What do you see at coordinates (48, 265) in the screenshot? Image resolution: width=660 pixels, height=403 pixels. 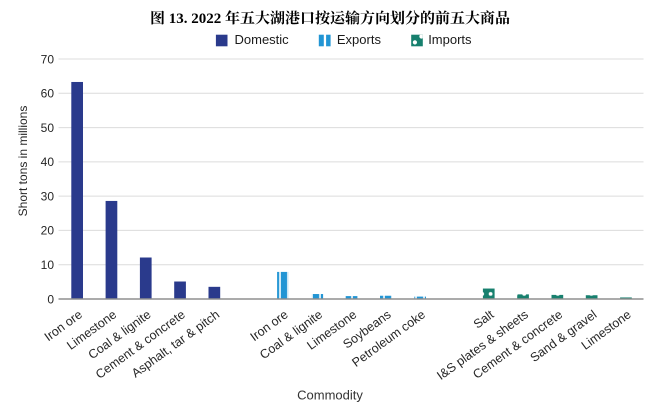 I see `svg-text: 10` at bounding box center [48, 265].